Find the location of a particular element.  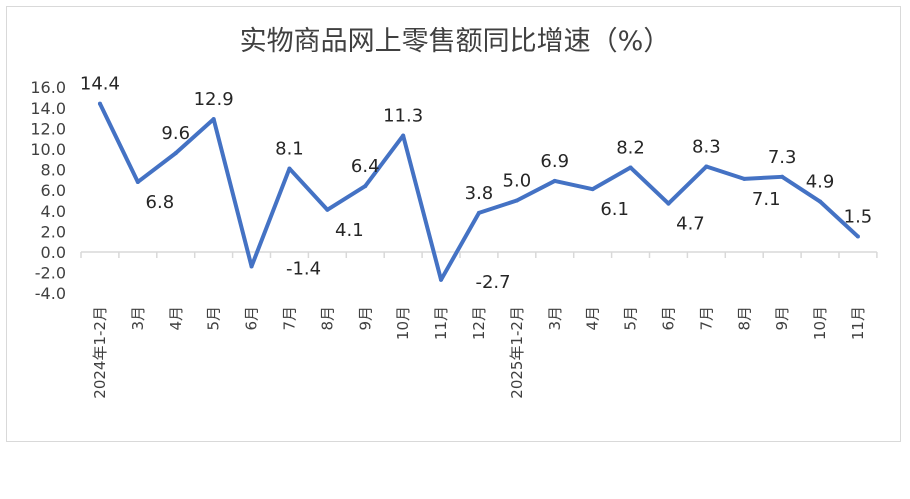

y-tick-label: -4.0 is located at coordinates (50, 293).